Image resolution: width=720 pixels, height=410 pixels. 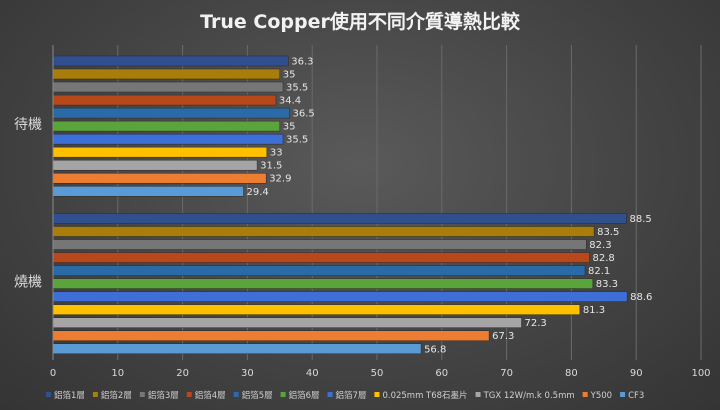 What do you see at coordinates (116, 395) in the screenshot?
I see `legend-entry: 鋁箔2層` at bounding box center [116, 395].